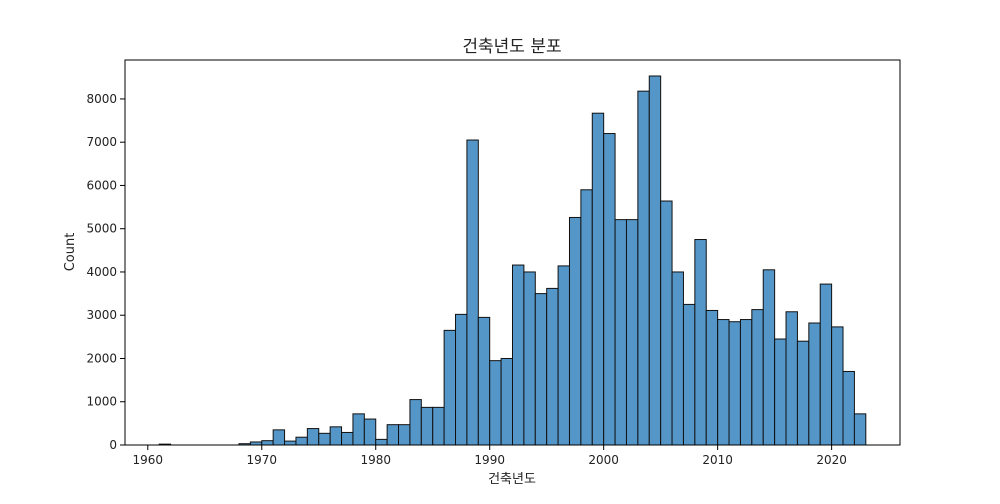  I want to click on y-tick-label: 7000, so click(101, 142).